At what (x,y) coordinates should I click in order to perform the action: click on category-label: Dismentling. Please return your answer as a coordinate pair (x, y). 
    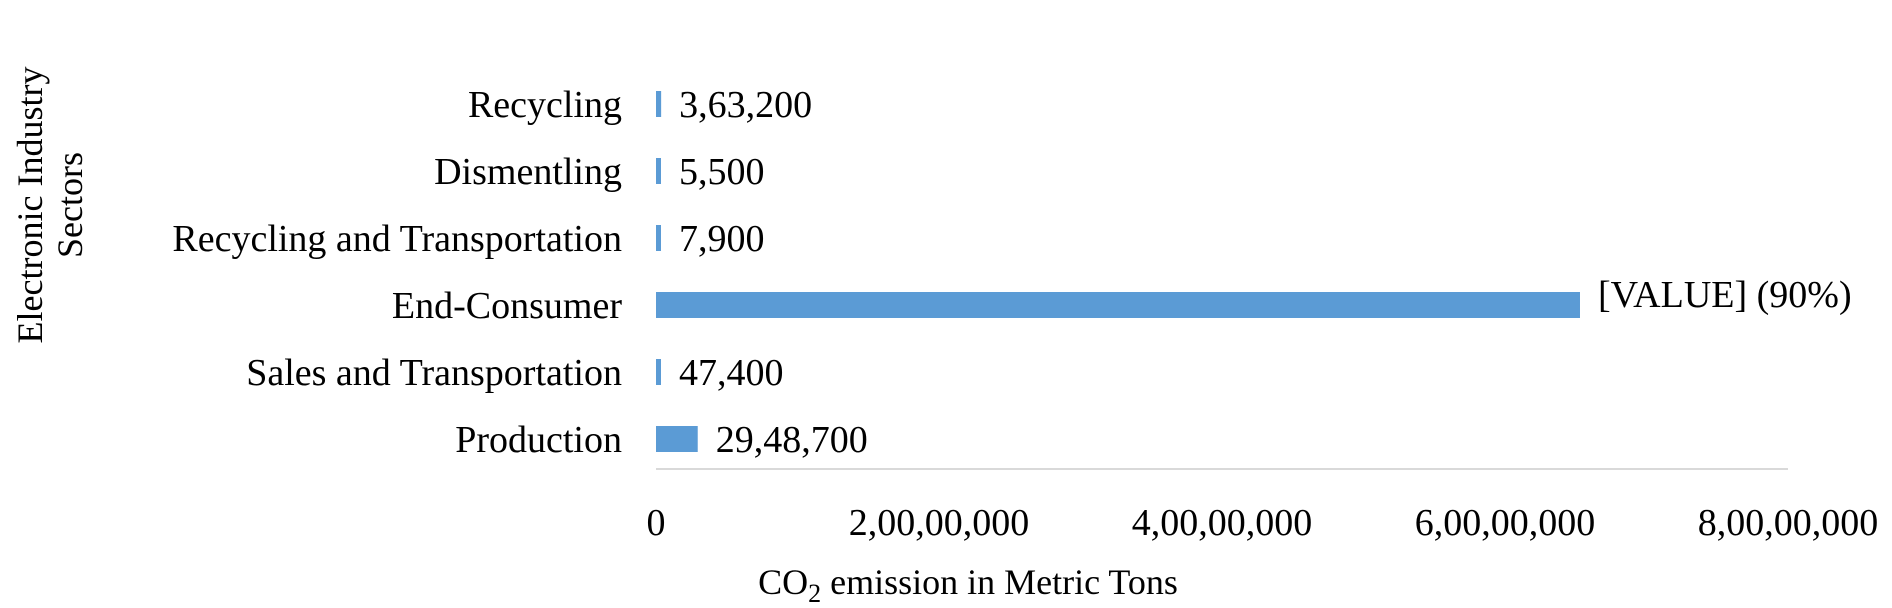
    Looking at the image, I should click on (528, 172).